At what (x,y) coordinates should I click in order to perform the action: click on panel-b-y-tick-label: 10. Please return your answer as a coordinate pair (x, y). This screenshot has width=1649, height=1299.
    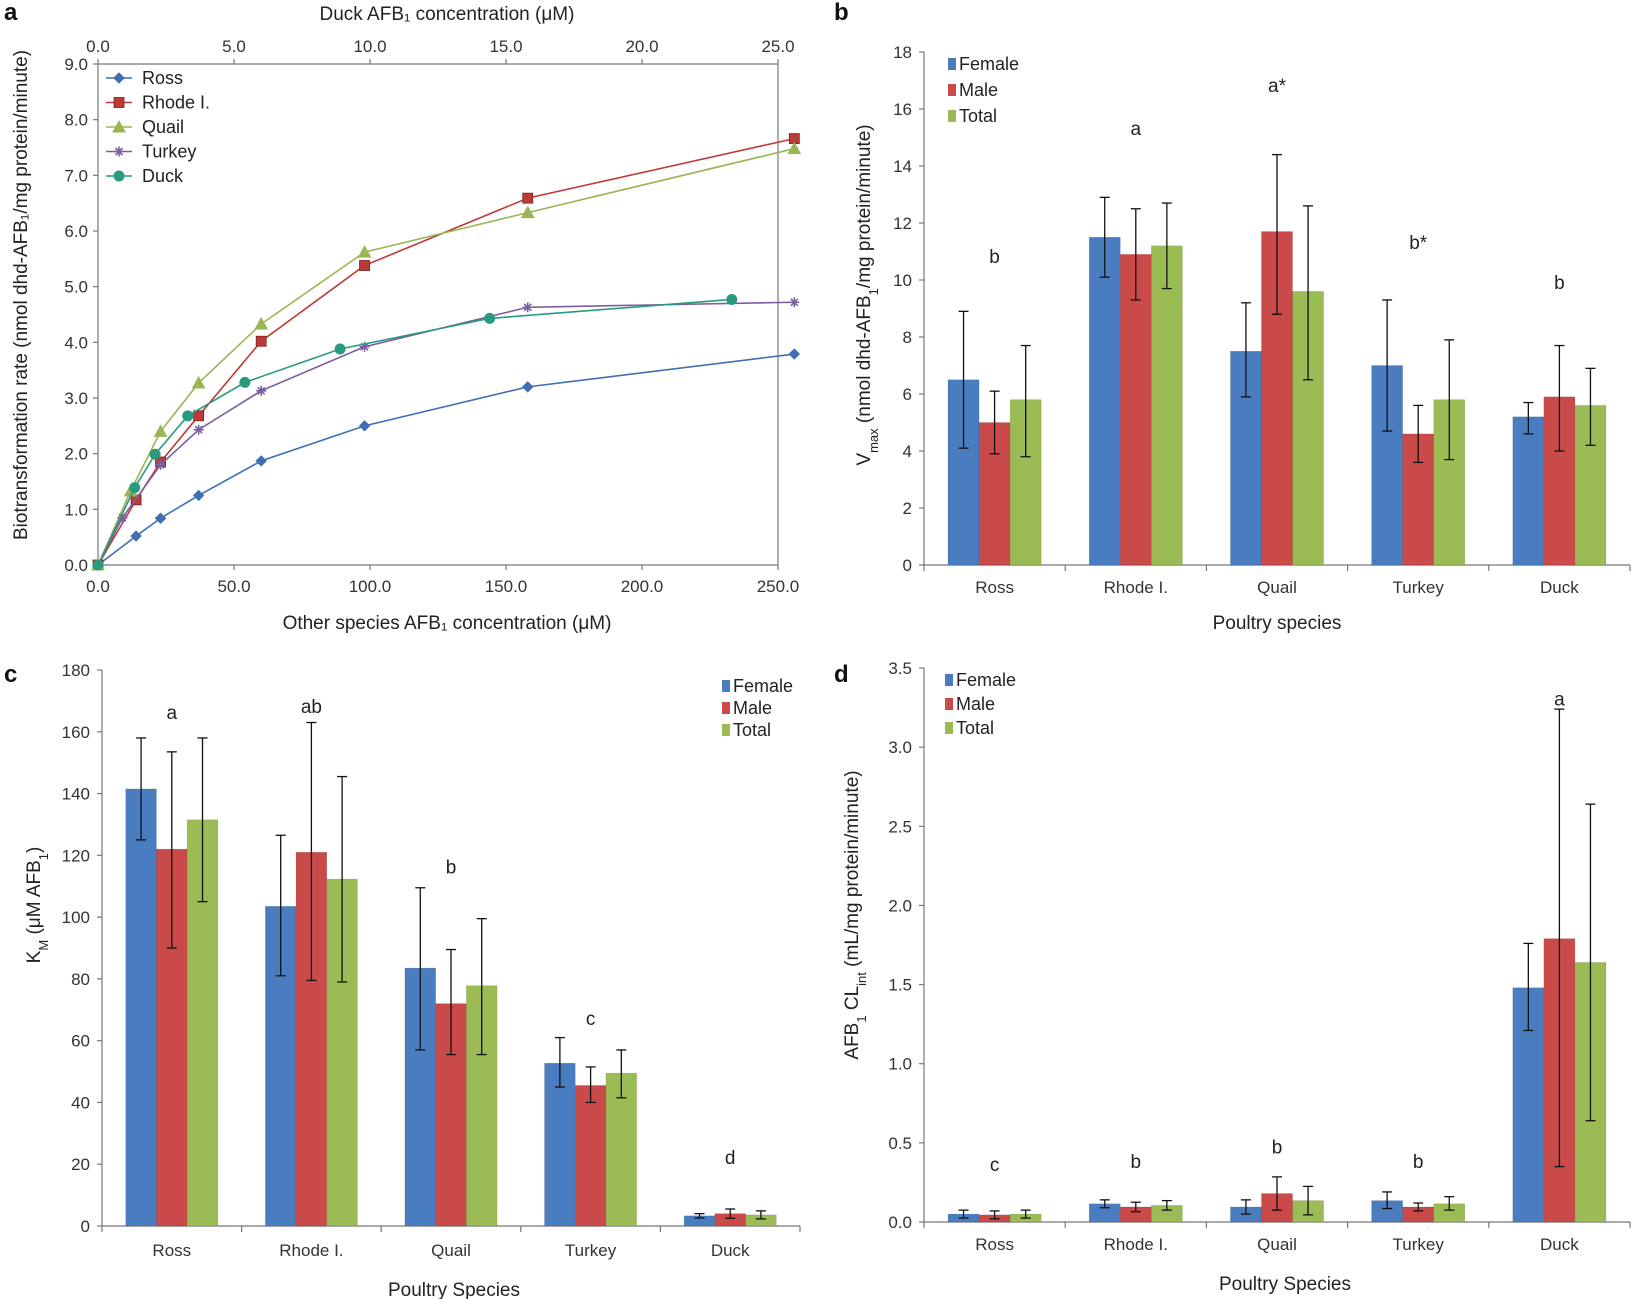
    Looking at the image, I should click on (902, 280).